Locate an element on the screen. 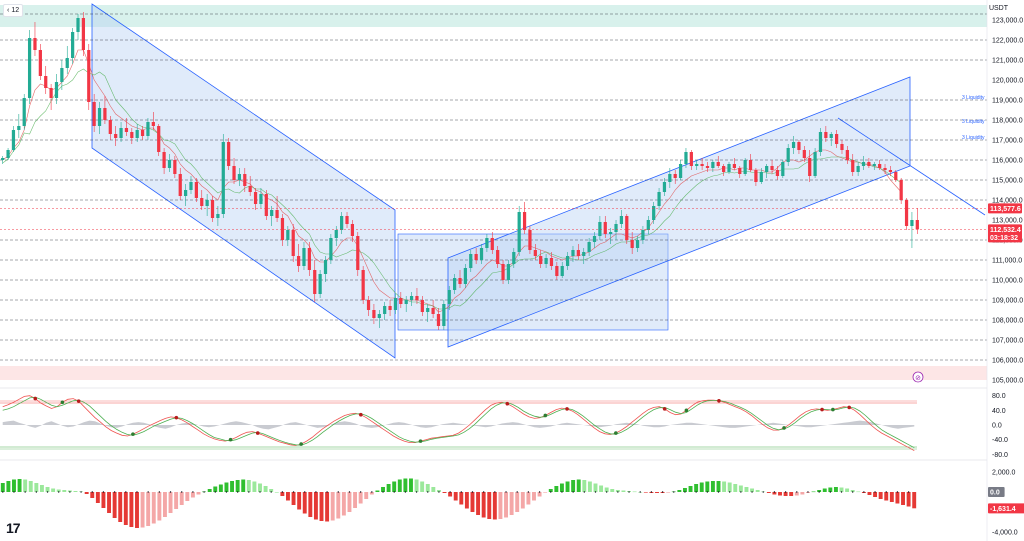 This screenshot has width=1024, height=541. toolbar-collapse-button: ‹ 12 is located at coordinates (13, 10).